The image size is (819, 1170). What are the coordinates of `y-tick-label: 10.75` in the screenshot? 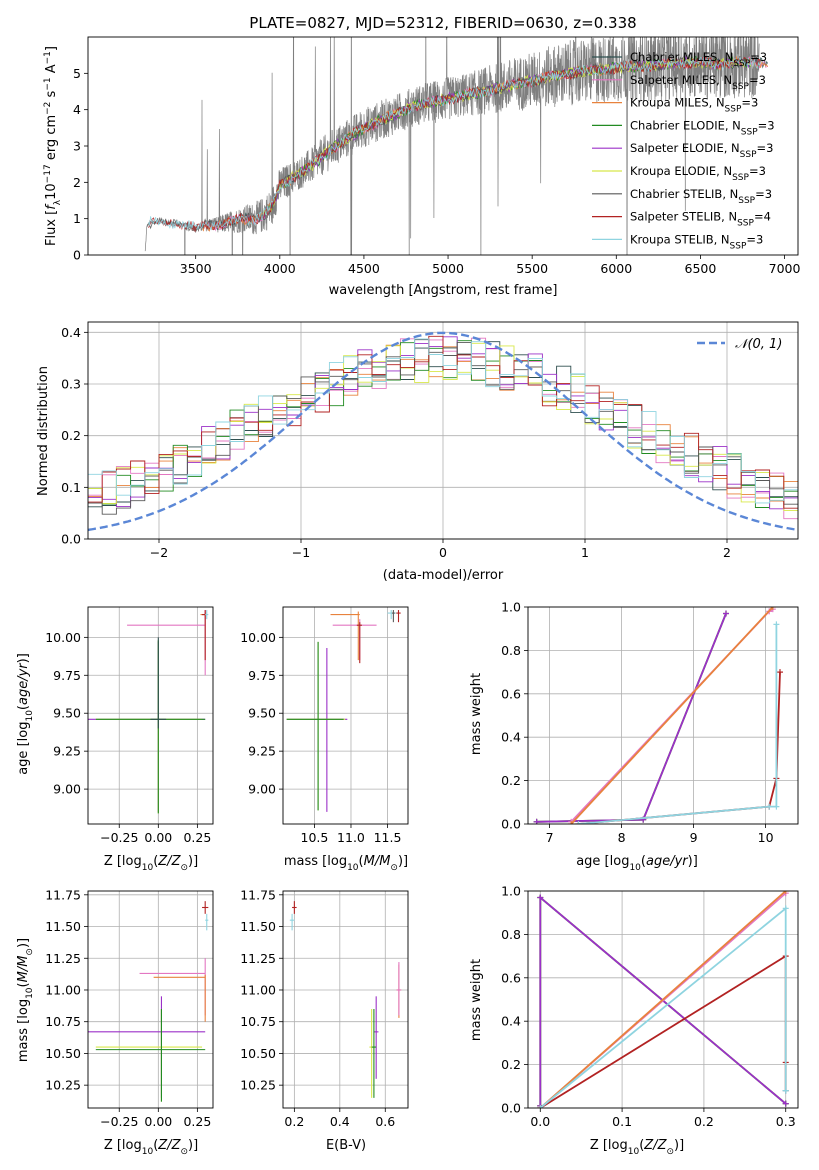 It's located at (258, 1021).